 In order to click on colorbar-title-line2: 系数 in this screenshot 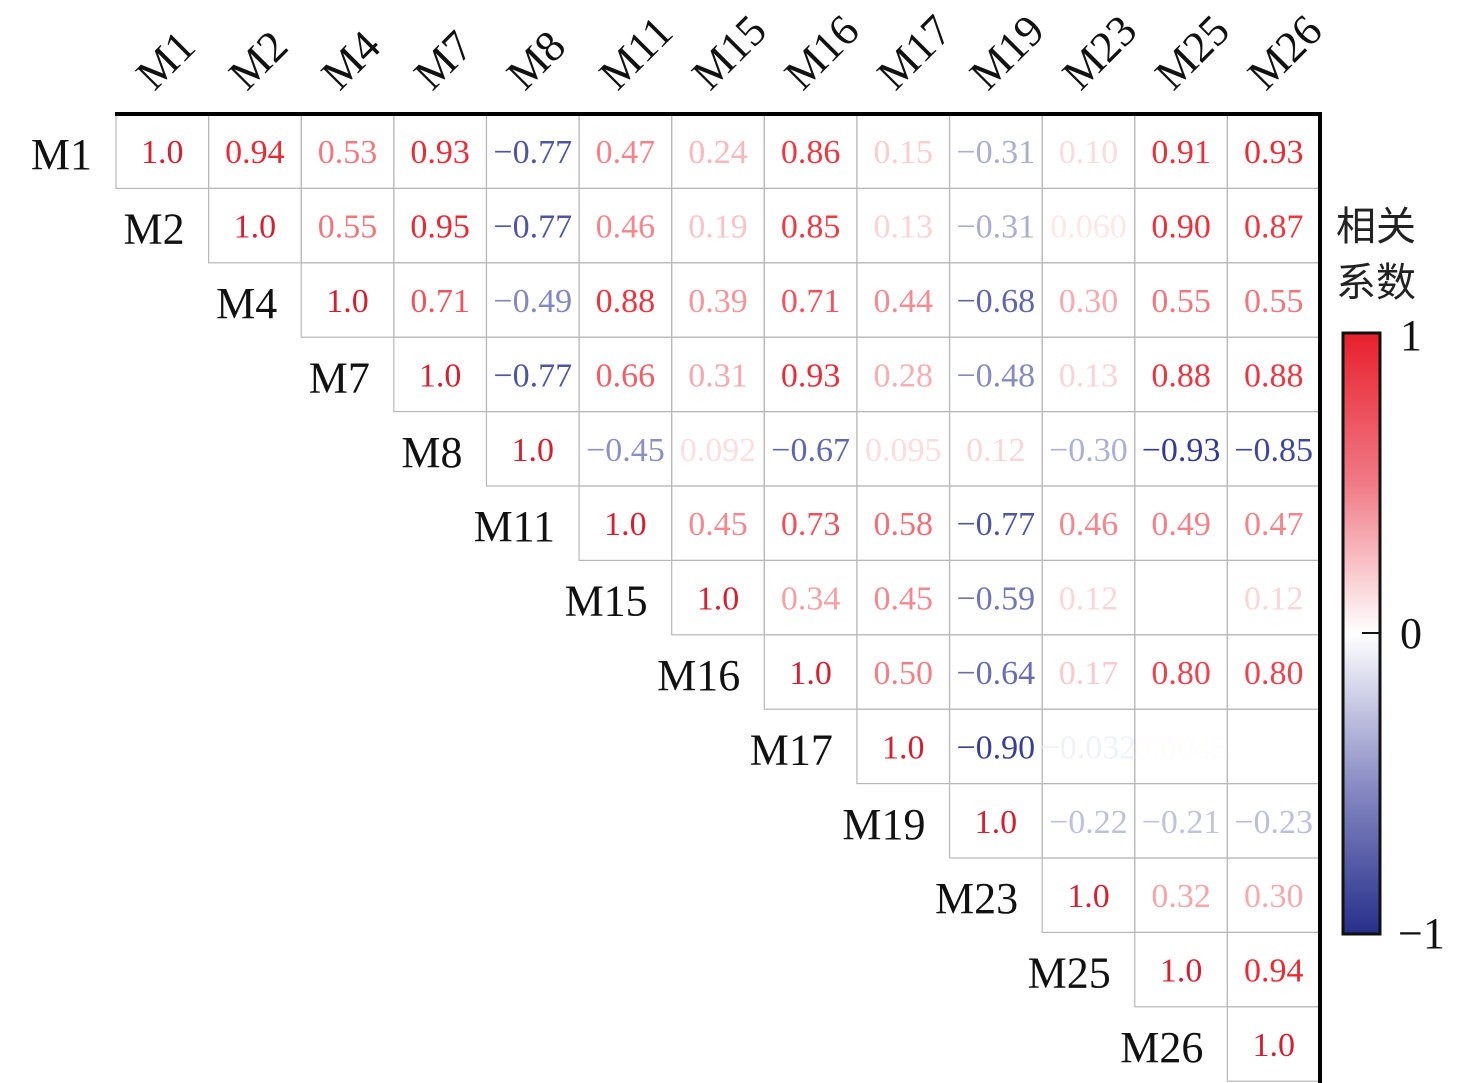, I will do `click(1376, 283)`.